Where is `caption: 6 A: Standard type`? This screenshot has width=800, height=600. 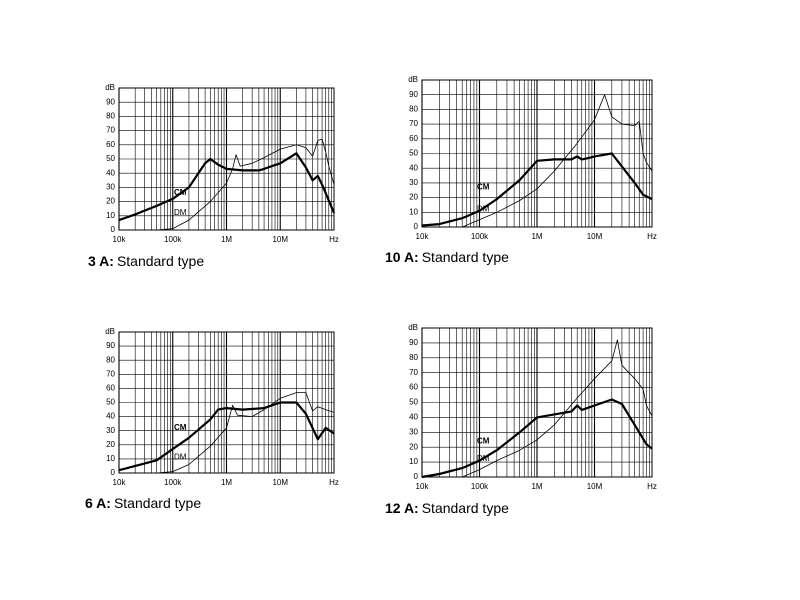
caption: 6 A: Standard type is located at coordinates (143, 503).